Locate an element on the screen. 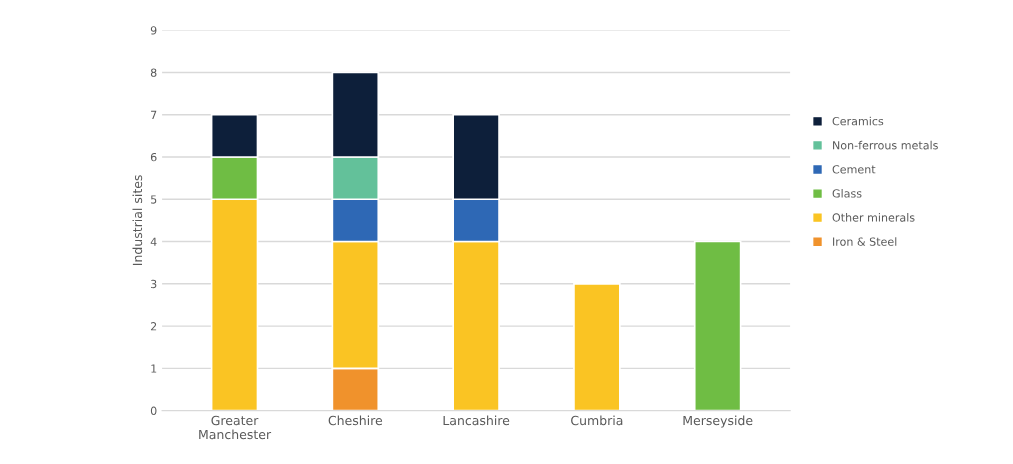 The width and height of the screenshot is (1013, 464). x-tick-label: Lancashire is located at coordinates (476, 420).